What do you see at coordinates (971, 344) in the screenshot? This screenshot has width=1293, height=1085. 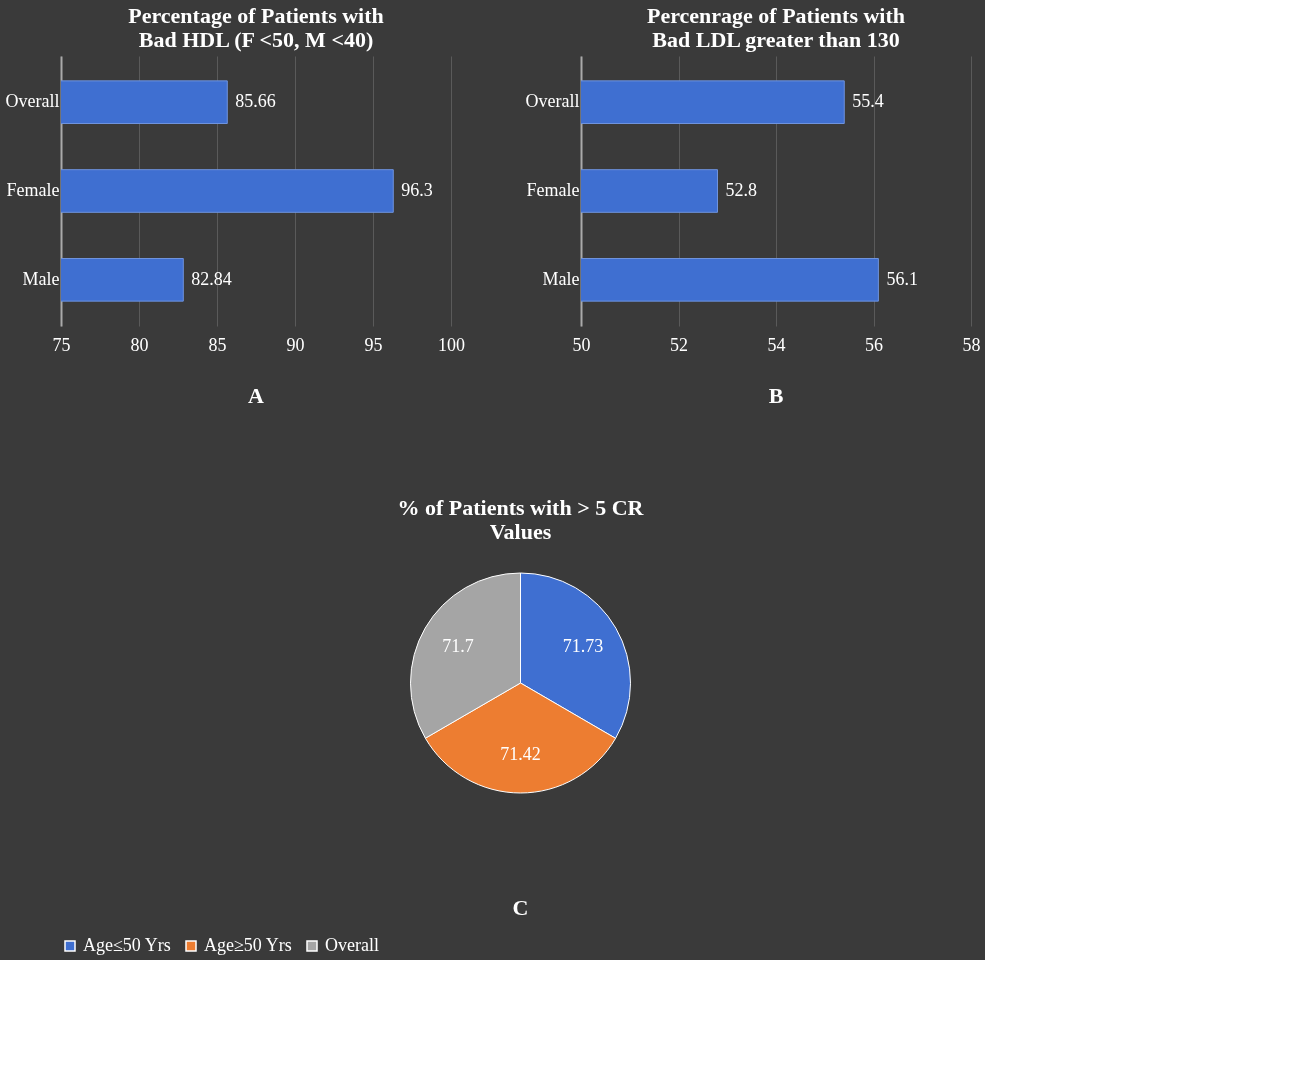 I see `x-tick-label: 58` at bounding box center [971, 344].